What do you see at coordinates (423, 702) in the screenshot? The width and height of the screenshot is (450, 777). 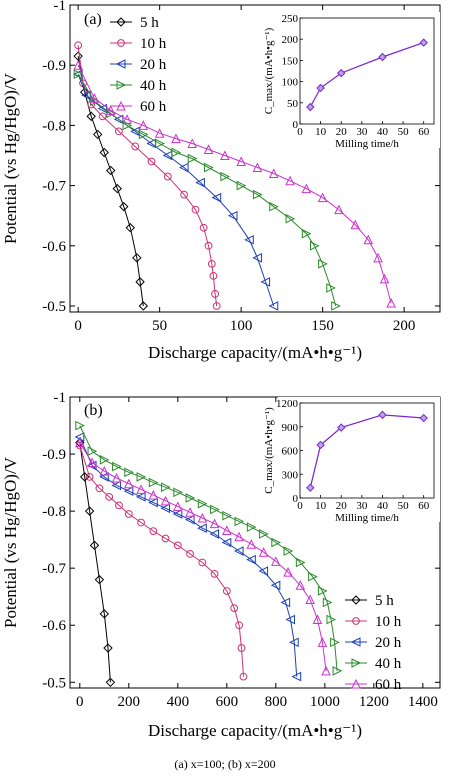 I see `x-tick-label: 1400` at bounding box center [423, 702].